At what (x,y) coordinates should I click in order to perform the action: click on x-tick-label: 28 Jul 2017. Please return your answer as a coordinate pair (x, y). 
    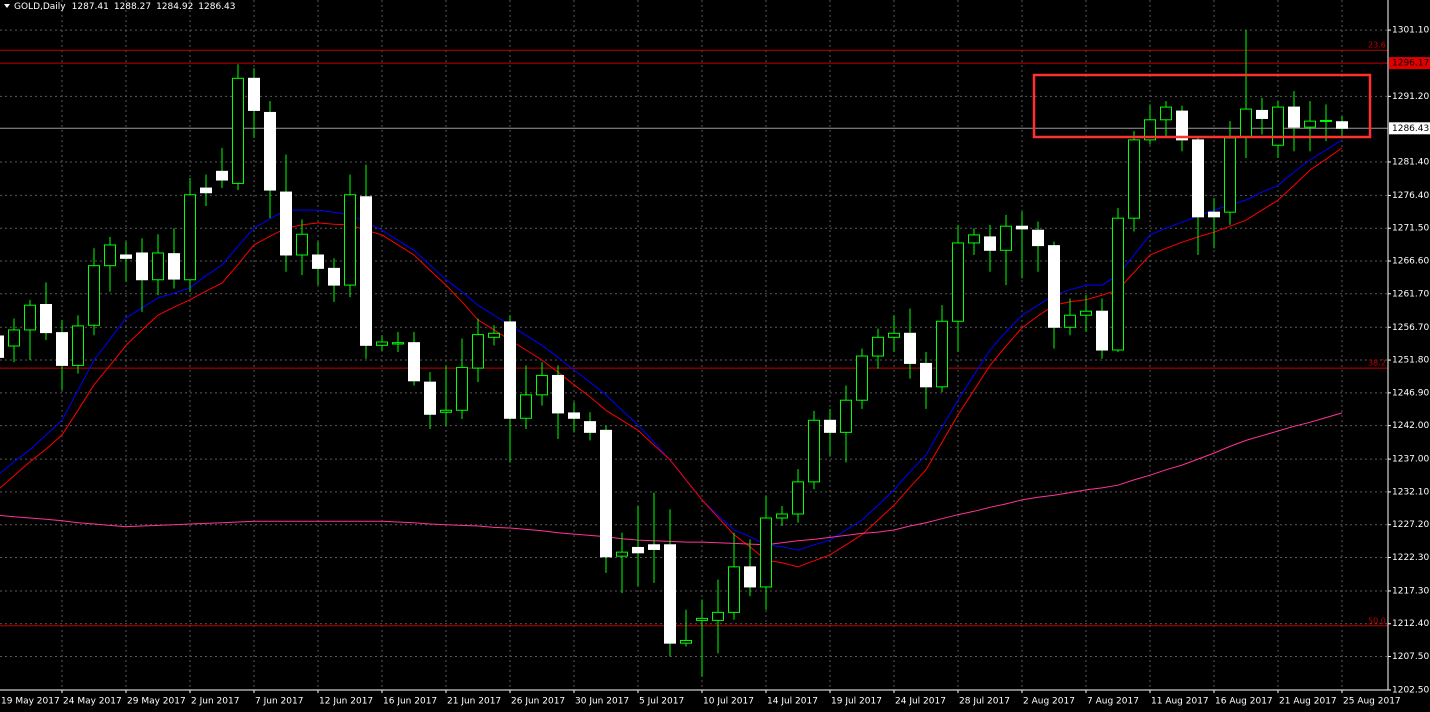
    Looking at the image, I should click on (984, 702).